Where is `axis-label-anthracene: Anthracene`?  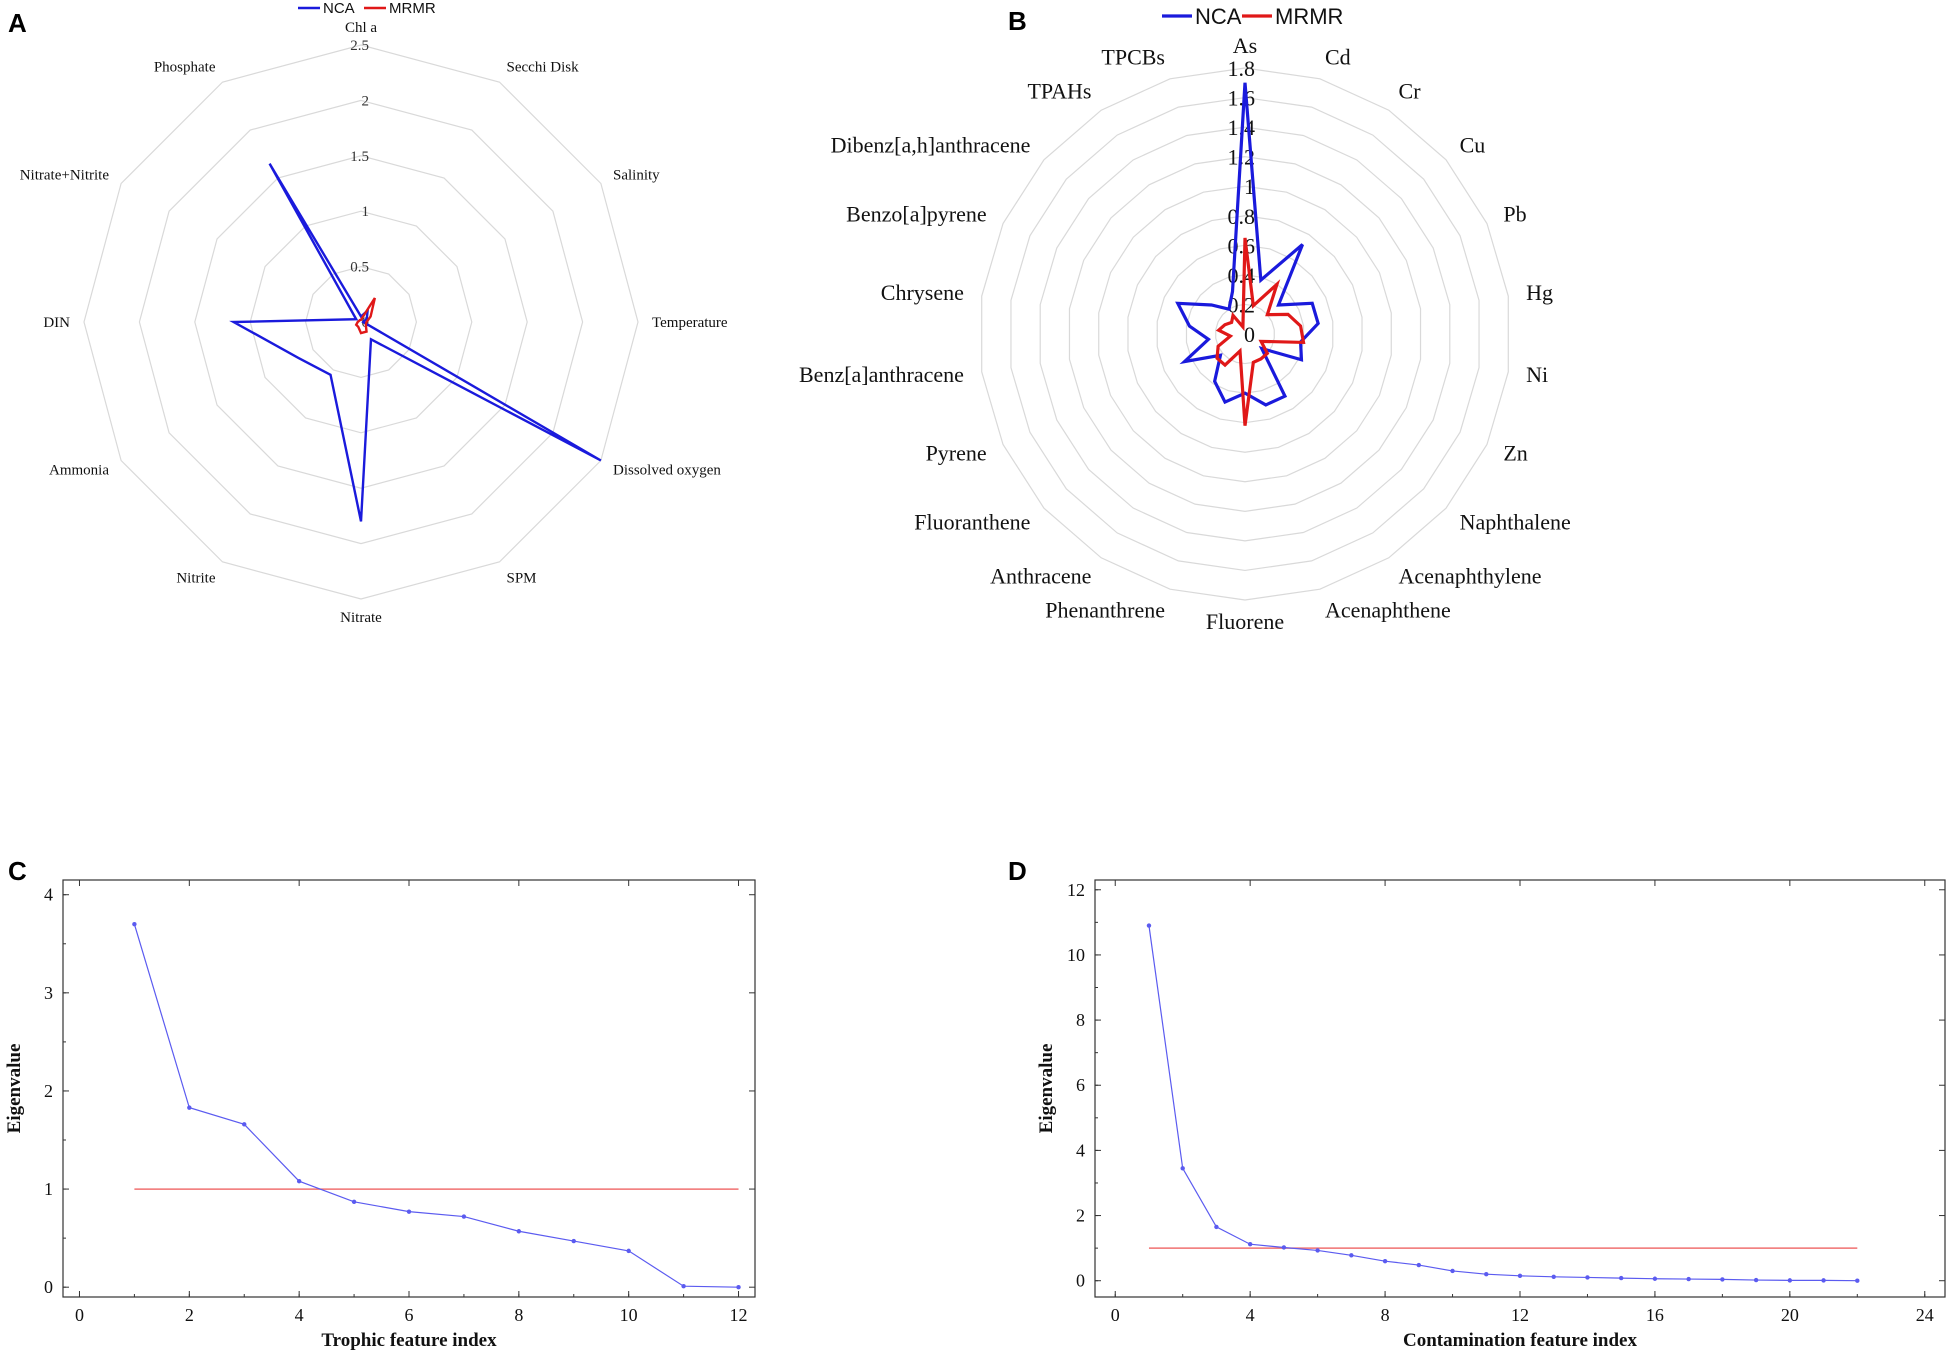 axis-label-anthracene: Anthracene is located at coordinates (1040, 575).